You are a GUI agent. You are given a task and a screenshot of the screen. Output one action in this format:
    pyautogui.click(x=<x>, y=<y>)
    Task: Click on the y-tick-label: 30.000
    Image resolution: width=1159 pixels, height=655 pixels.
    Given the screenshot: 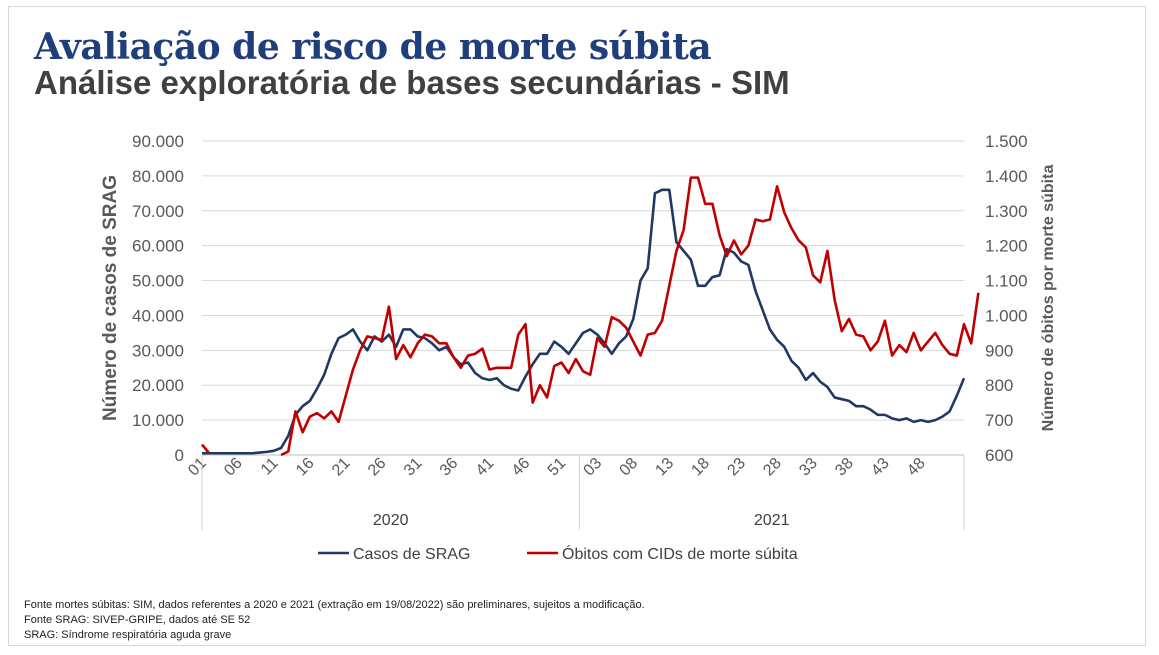 What is the action you would take?
    pyautogui.click(x=158, y=350)
    